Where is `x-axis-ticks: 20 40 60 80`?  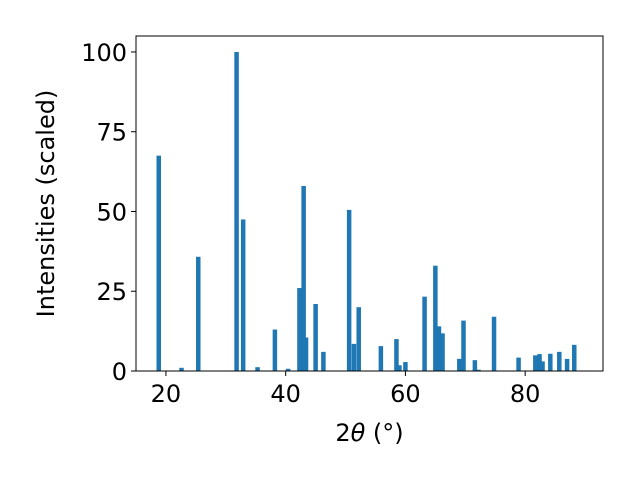 x-axis-ticks: 20 40 60 80 is located at coordinates (346, 389).